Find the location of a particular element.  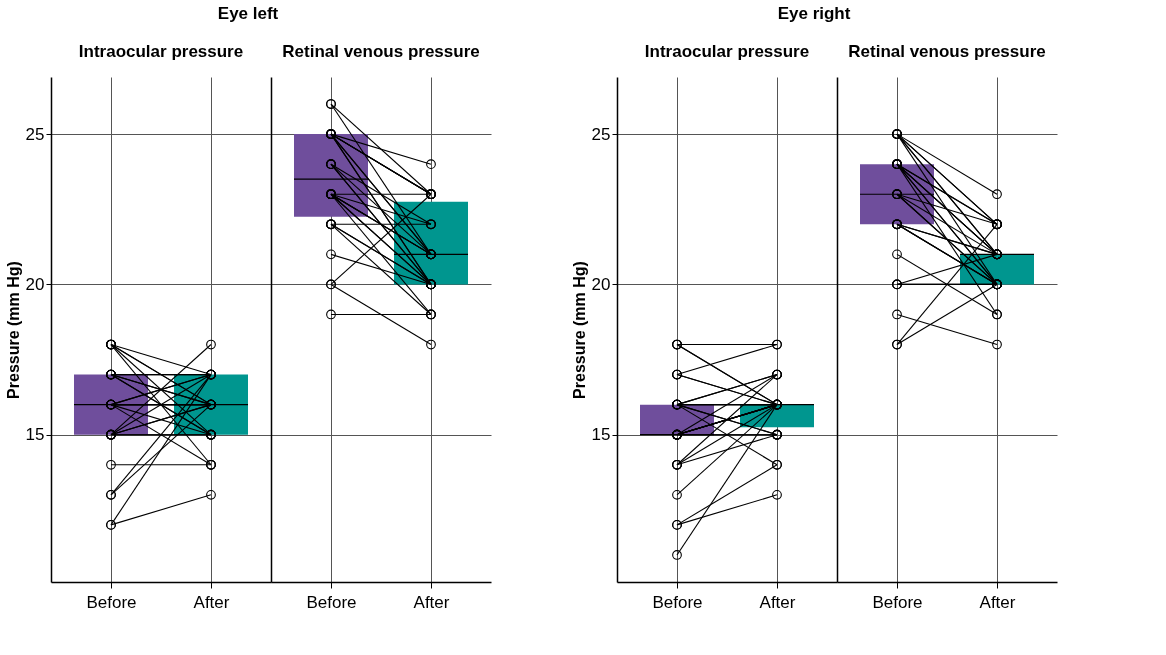

chart-title: Eye right is located at coordinates (814, 13).